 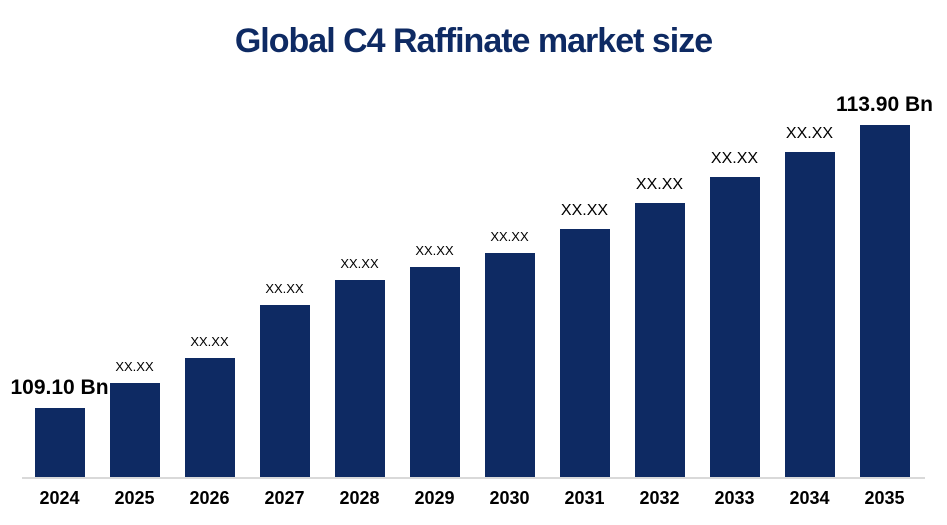 I want to click on chart-title: Global C4 Raffinate market size, so click(x=473, y=41).